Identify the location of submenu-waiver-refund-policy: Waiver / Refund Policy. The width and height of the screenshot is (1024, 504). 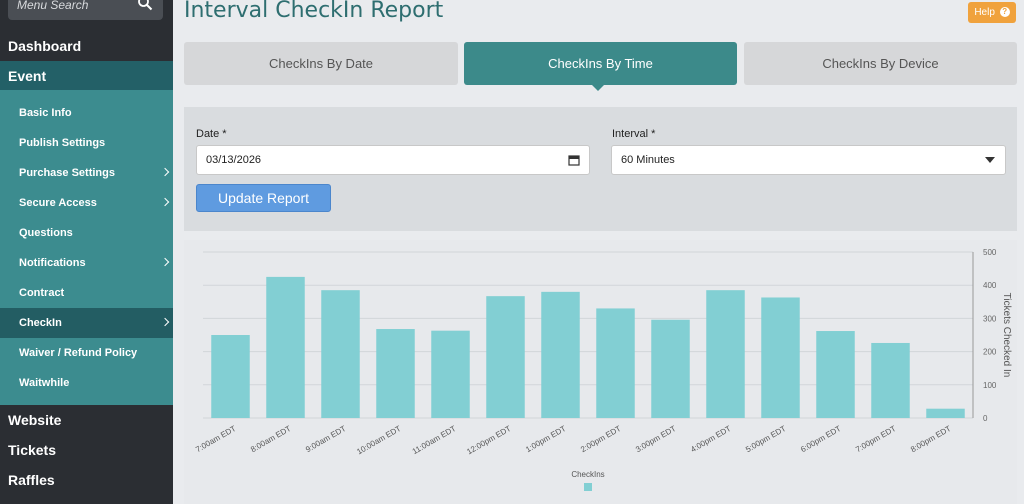
(78, 353).